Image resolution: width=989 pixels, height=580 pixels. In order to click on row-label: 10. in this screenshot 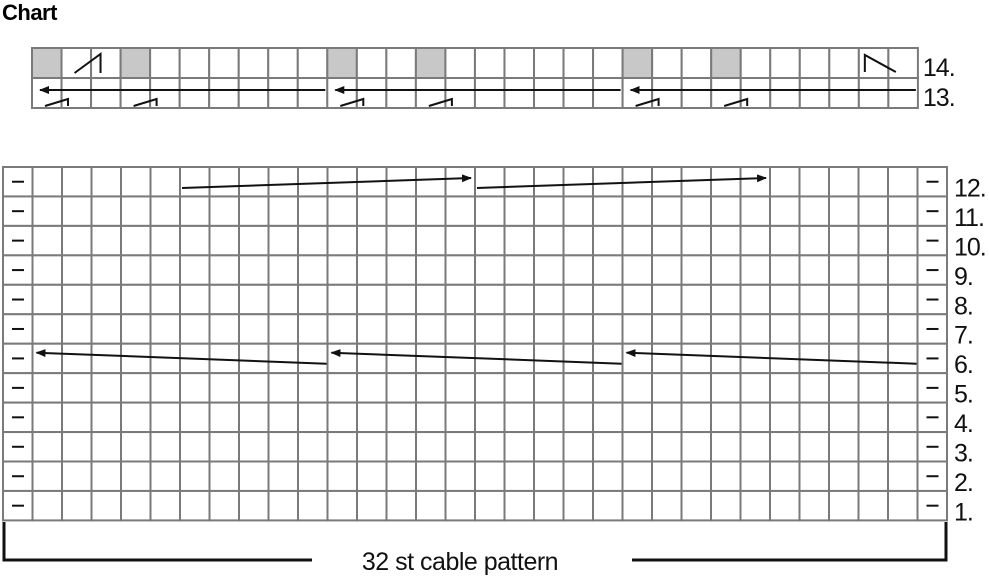, I will do `click(970, 247)`.